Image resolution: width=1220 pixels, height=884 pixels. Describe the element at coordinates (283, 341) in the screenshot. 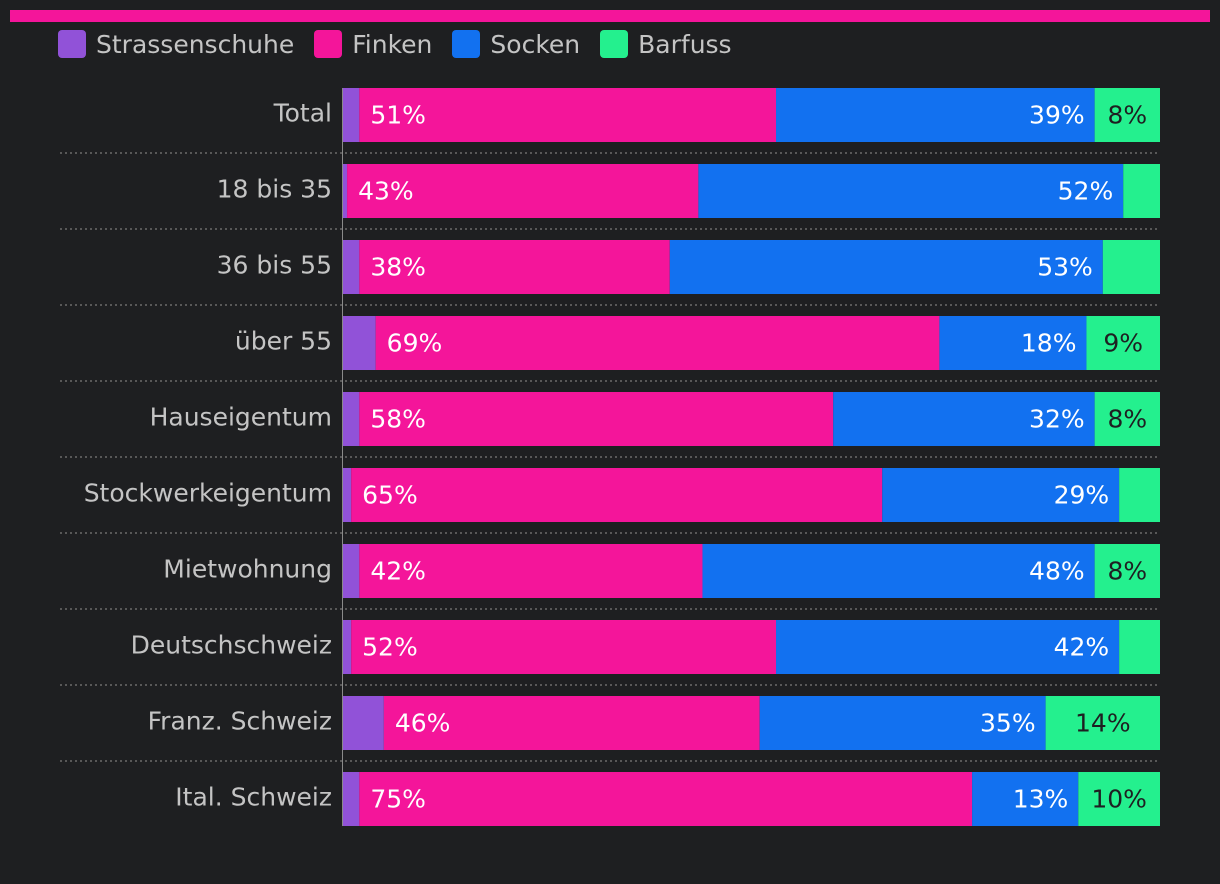

I see `category-label: über 55` at that location.